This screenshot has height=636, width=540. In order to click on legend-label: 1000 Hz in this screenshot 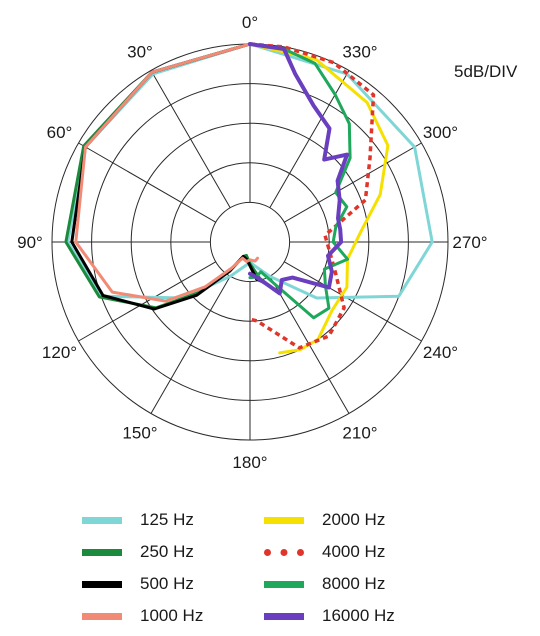, I will do `click(172, 615)`.